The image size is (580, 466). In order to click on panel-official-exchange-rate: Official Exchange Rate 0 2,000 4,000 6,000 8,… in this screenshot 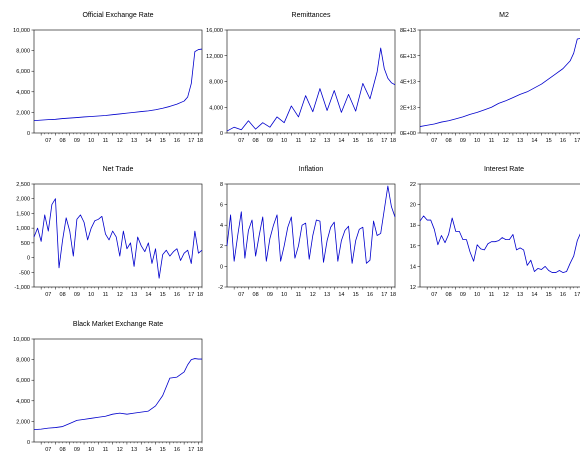, I will do `click(108, 78)`.